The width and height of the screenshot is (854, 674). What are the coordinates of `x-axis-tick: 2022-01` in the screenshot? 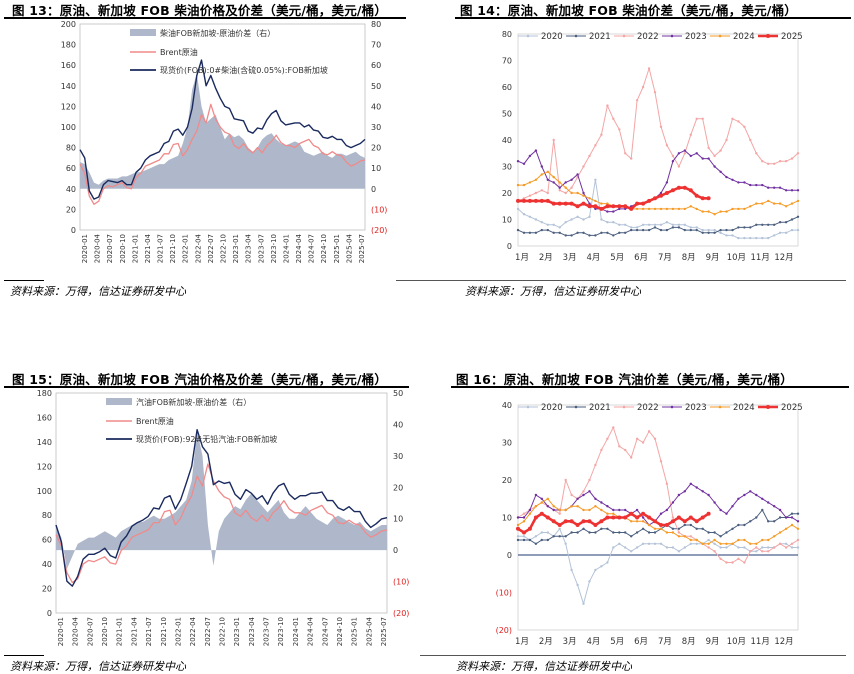 It's located at (178, 631).